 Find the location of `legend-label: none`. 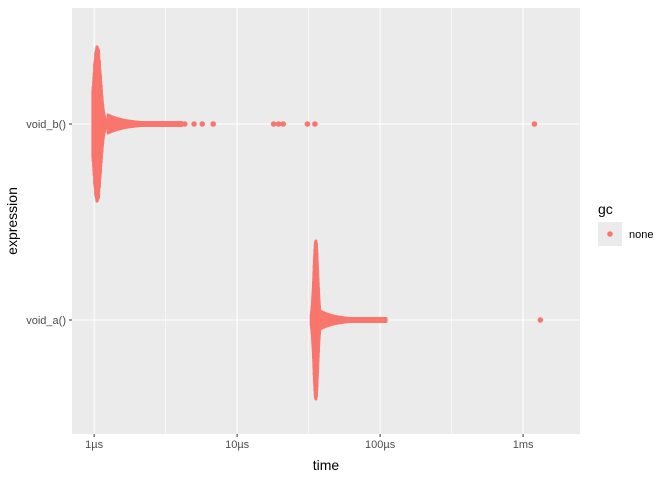

legend-label: none is located at coordinates (641, 235).